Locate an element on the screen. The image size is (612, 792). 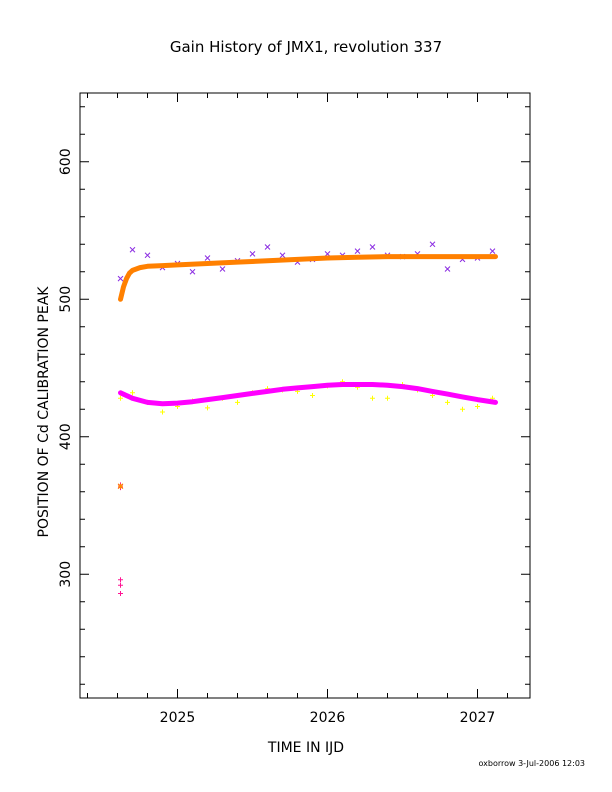
y-tick-label: 300 is located at coordinates (66, 574).